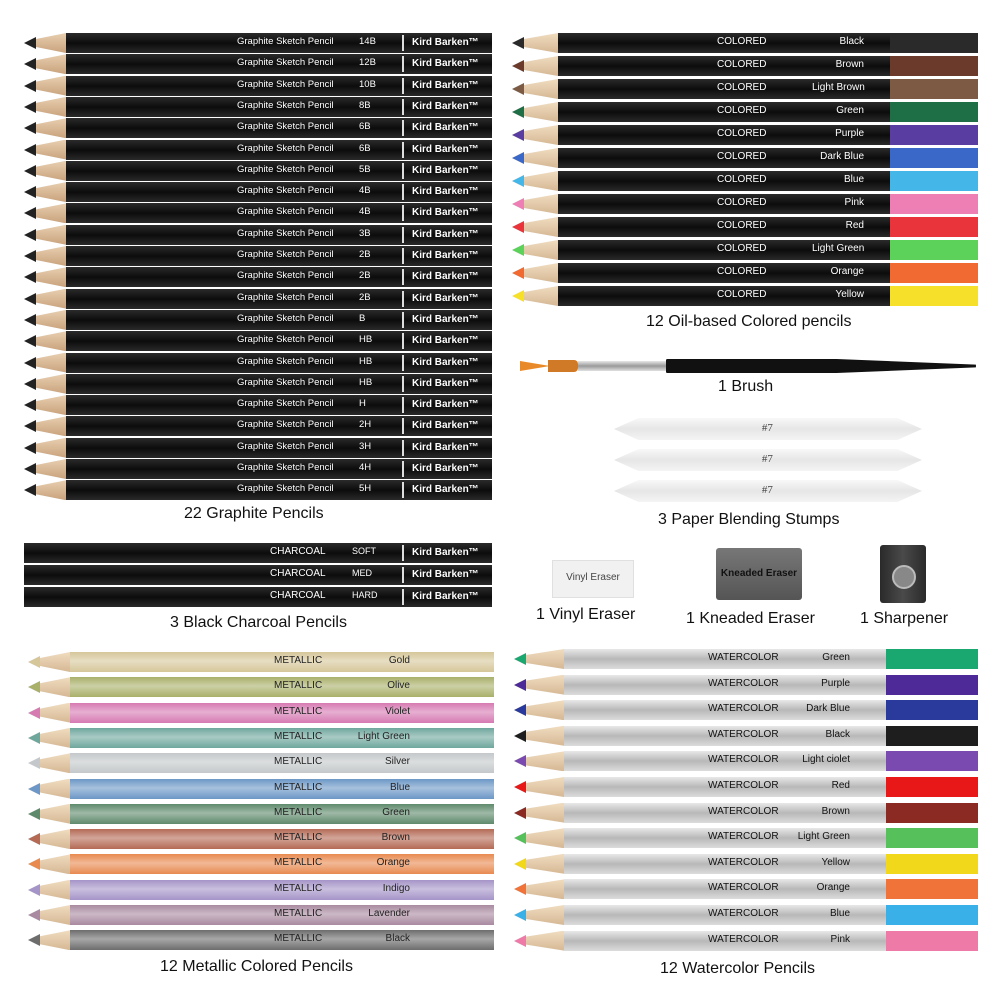 The height and width of the screenshot is (1000, 1000). Describe the element at coordinates (362, 573) in the screenshot. I see `pencil-grade: MED` at that location.